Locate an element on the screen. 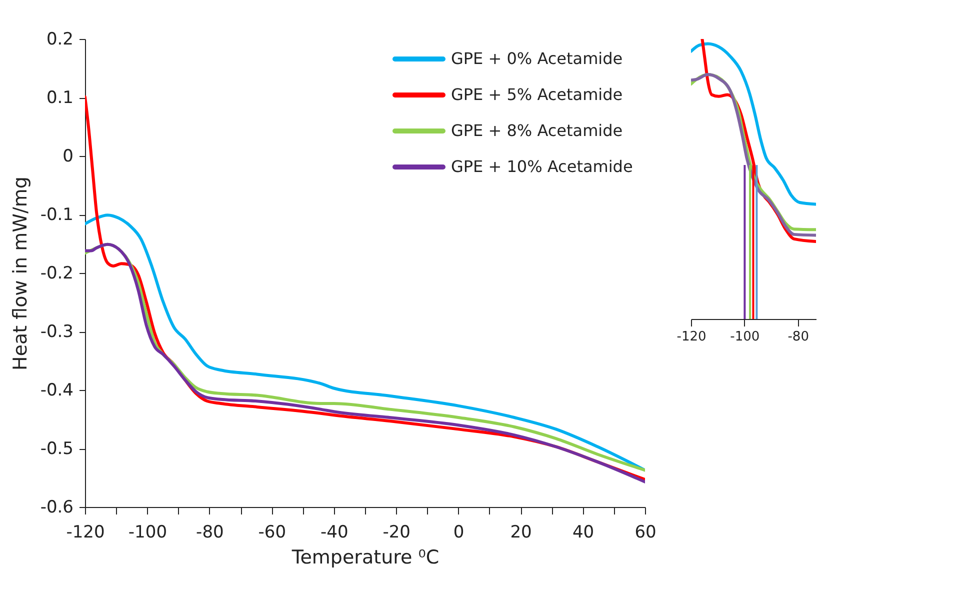  legend-label: GPE + 0% Acetamide is located at coordinates (537, 58).